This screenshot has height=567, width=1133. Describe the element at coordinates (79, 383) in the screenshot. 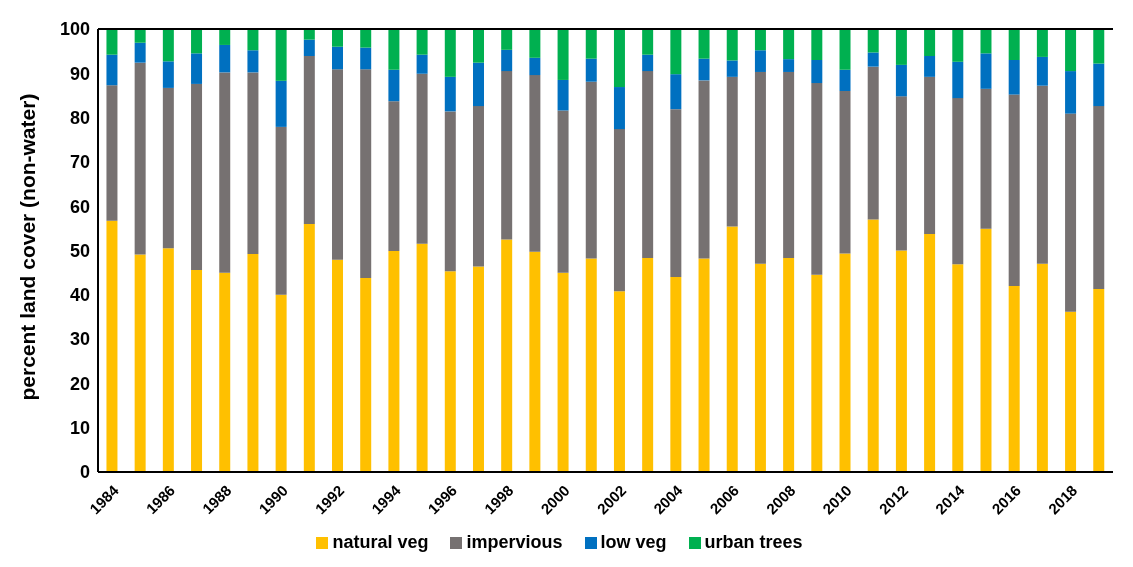

I see `y-tick-label: 20` at that location.